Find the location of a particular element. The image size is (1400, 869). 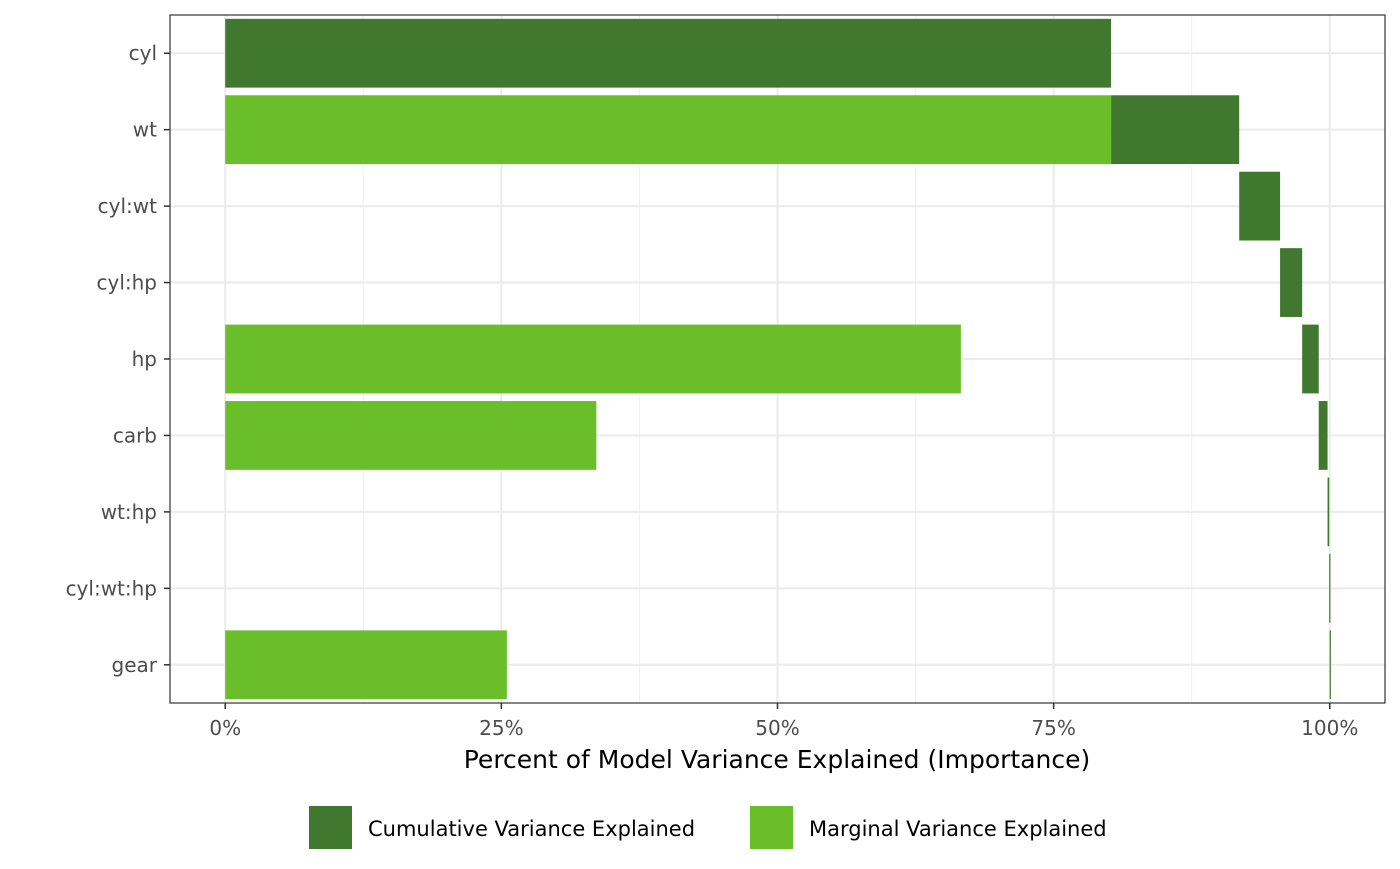

marginal-bar-hp is located at coordinates (593, 359).